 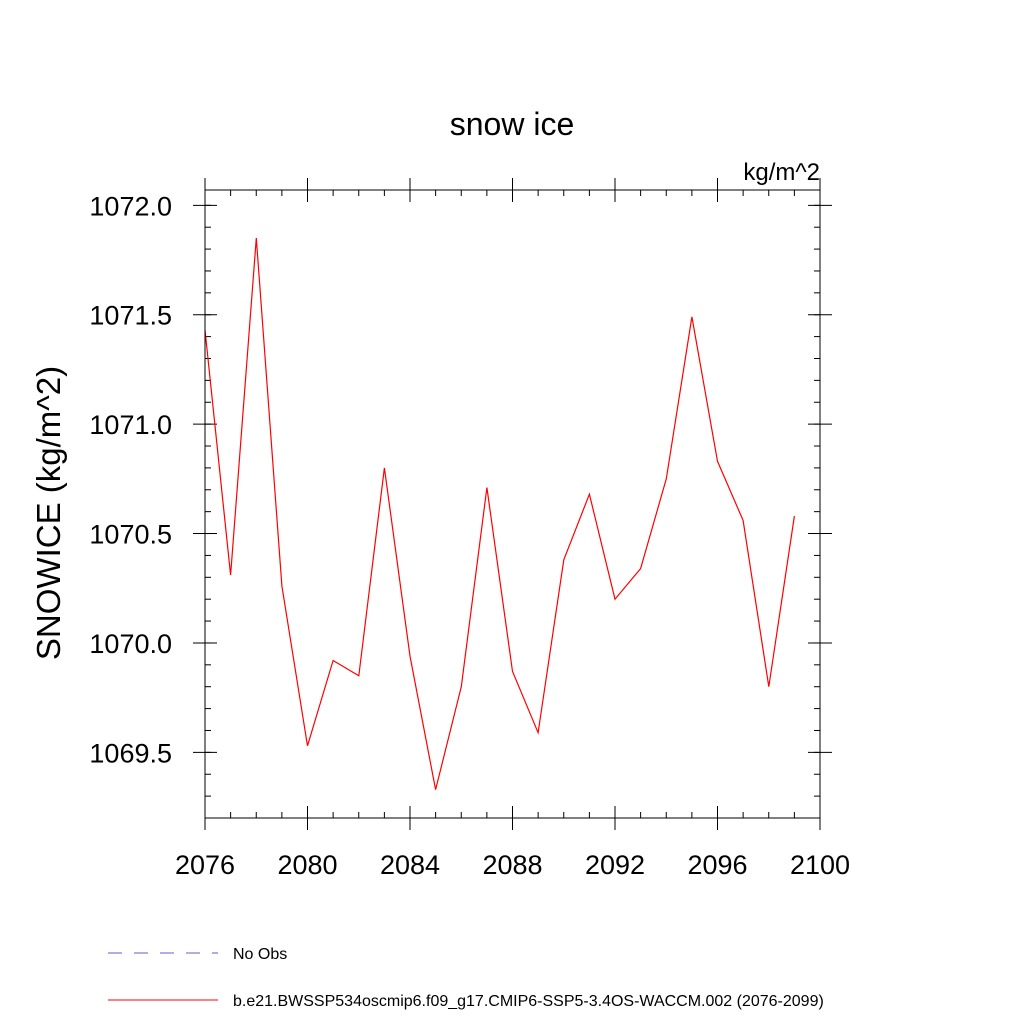 What do you see at coordinates (130, 644) in the screenshot?
I see `y-tick-label: 1070.0` at bounding box center [130, 644].